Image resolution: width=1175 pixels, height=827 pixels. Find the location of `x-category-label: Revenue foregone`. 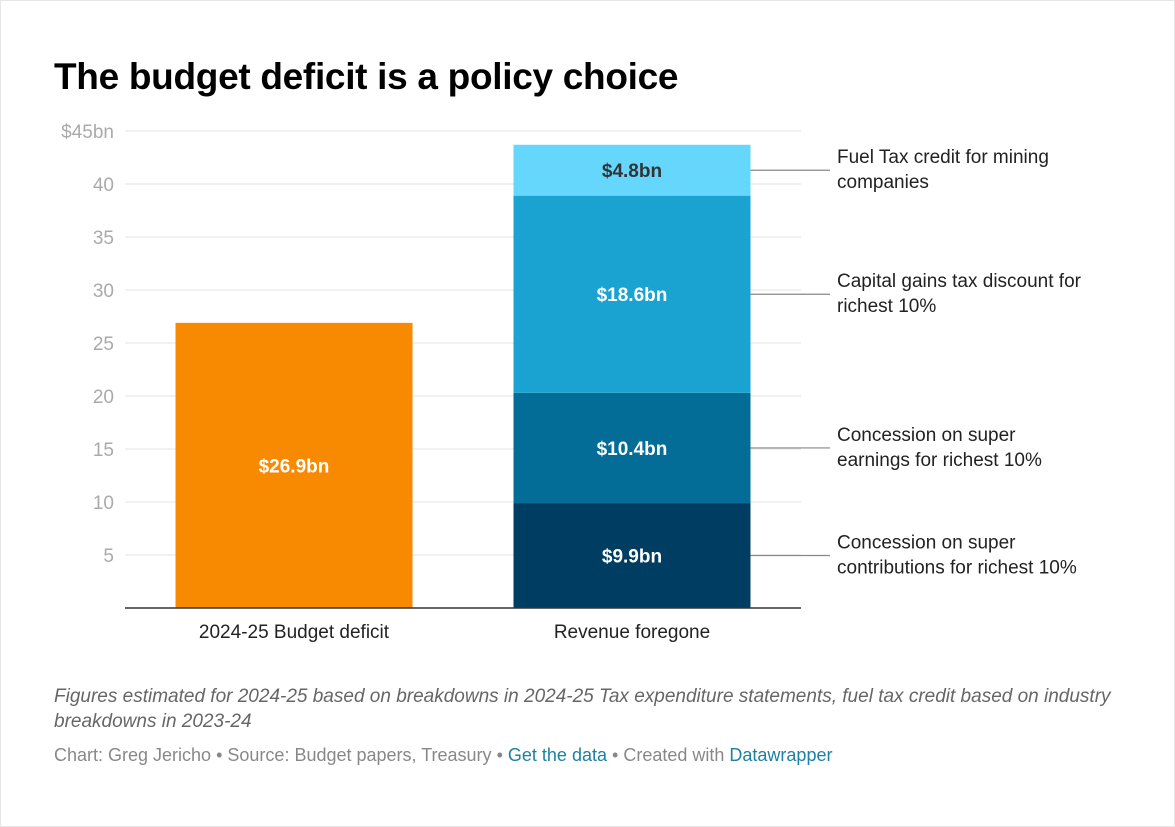

x-category-label: Revenue foregone is located at coordinates (632, 632).